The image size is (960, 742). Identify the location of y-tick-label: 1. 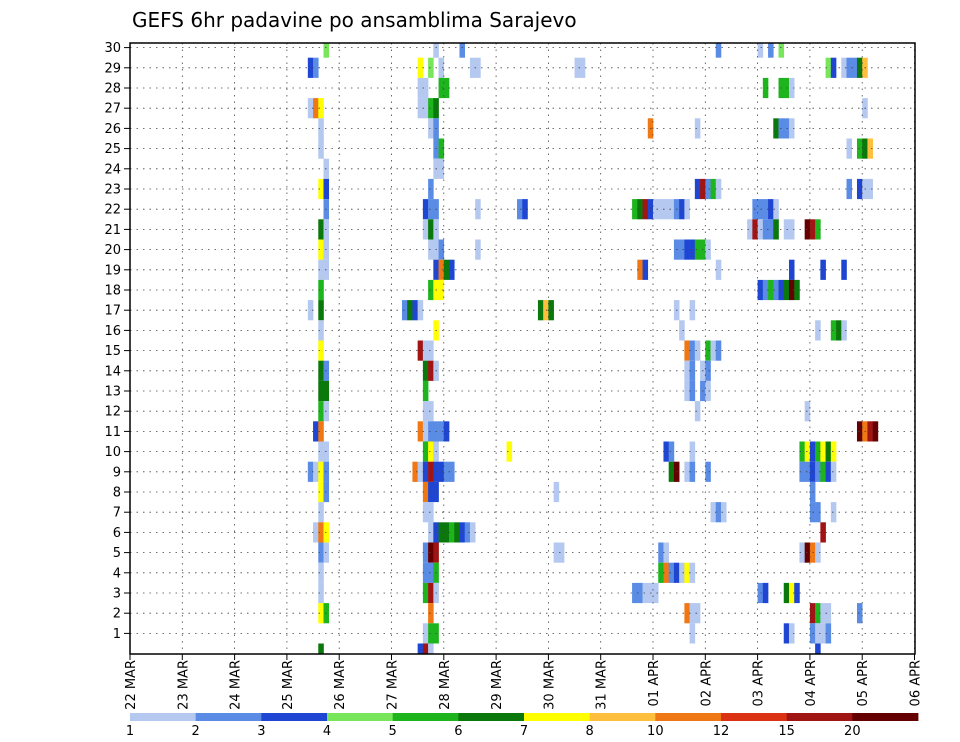
(117, 634).